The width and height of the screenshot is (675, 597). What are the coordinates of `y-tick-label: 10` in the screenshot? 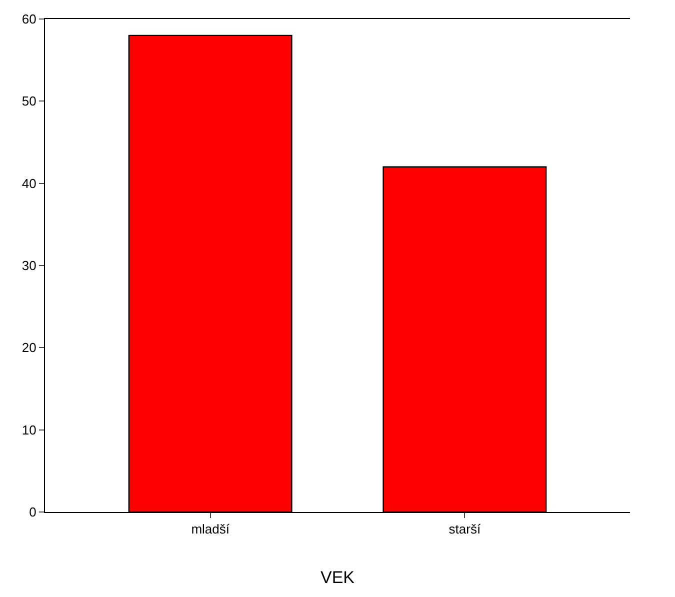 It's located at (29, 430).